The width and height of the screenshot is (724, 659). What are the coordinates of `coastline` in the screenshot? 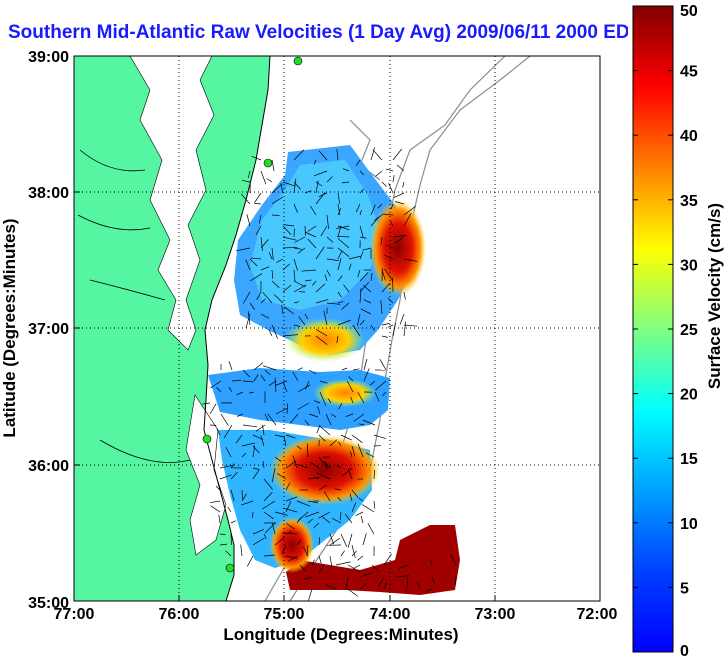 It's located at (237, 328).